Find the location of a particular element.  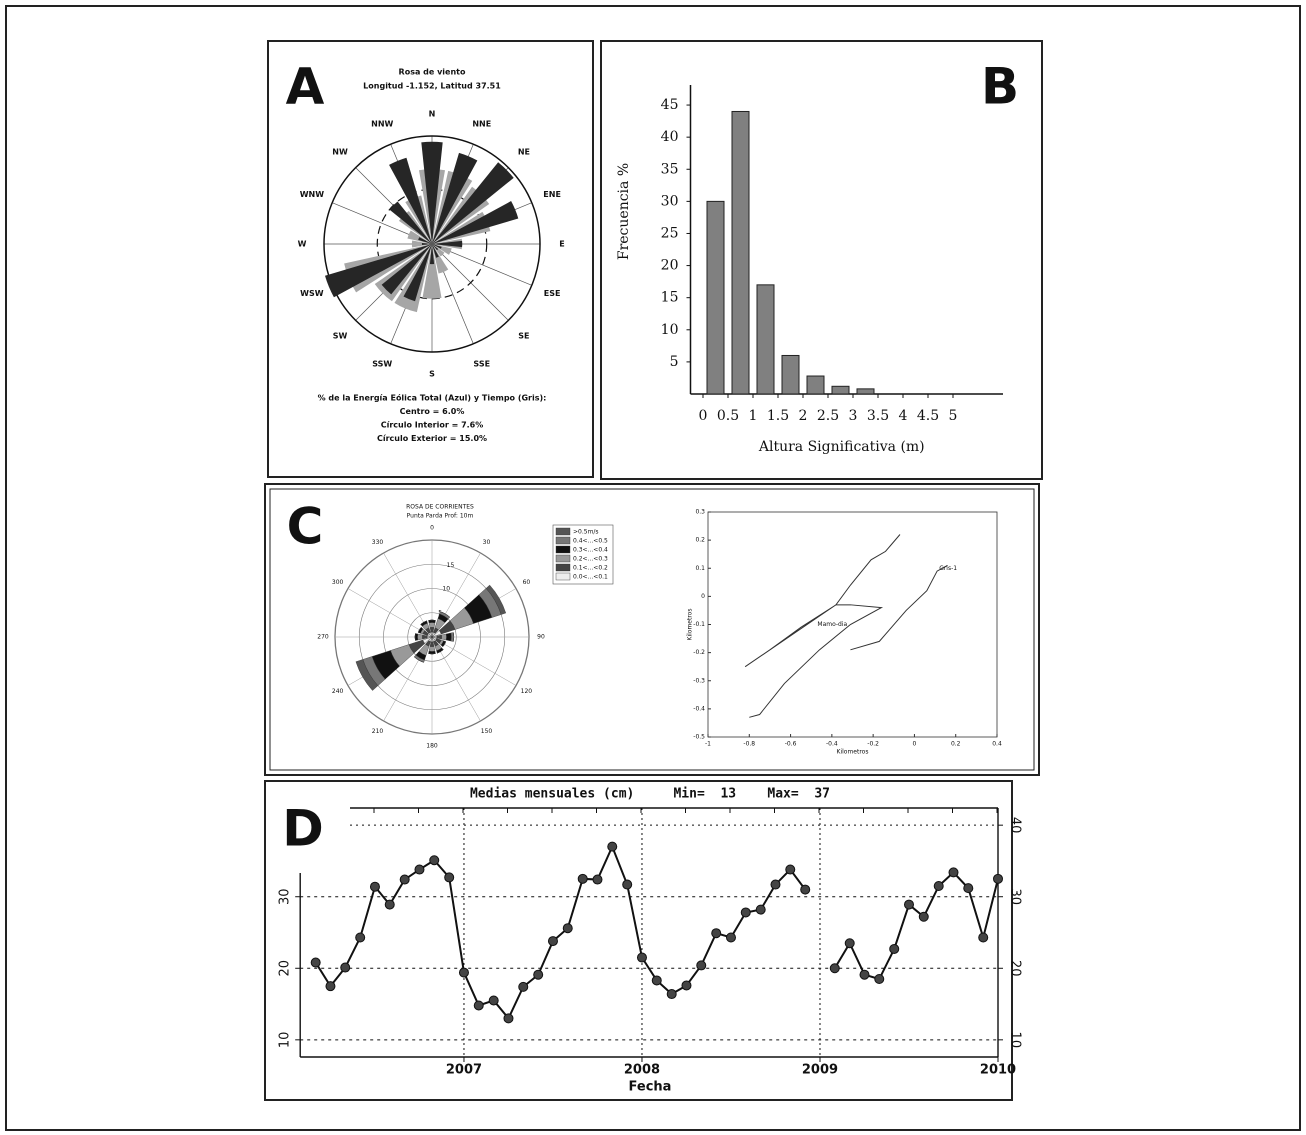

y-tick-label: 25 is located at coordinates (670, 233).